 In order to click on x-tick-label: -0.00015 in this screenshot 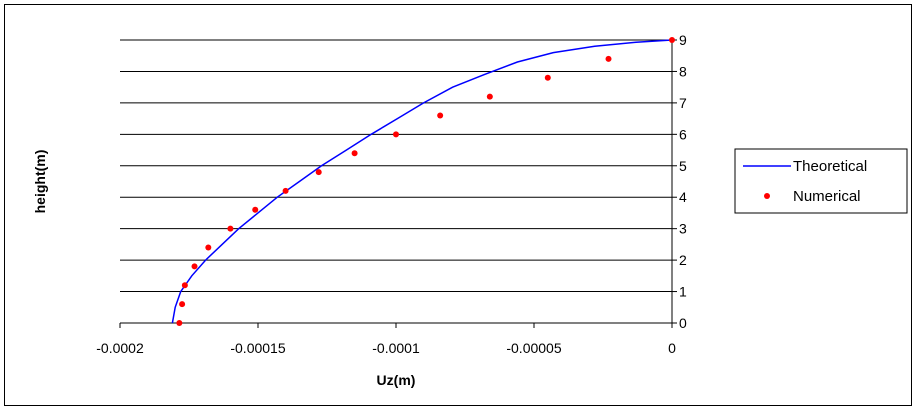, I will do `click(257, 348)`.